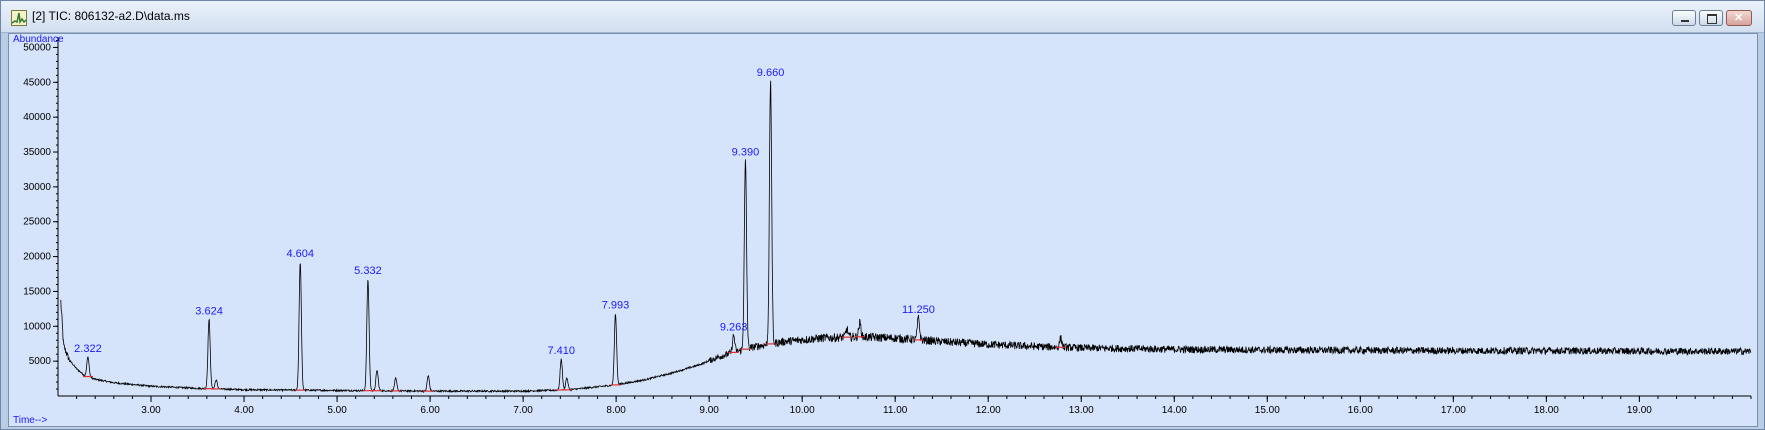 This screenshot has height=430, width=1765. What do you see at coordinates (38, 39) in the screenshot?
I see `y-axis-label: Abundance` at bounding box center [38, 39].